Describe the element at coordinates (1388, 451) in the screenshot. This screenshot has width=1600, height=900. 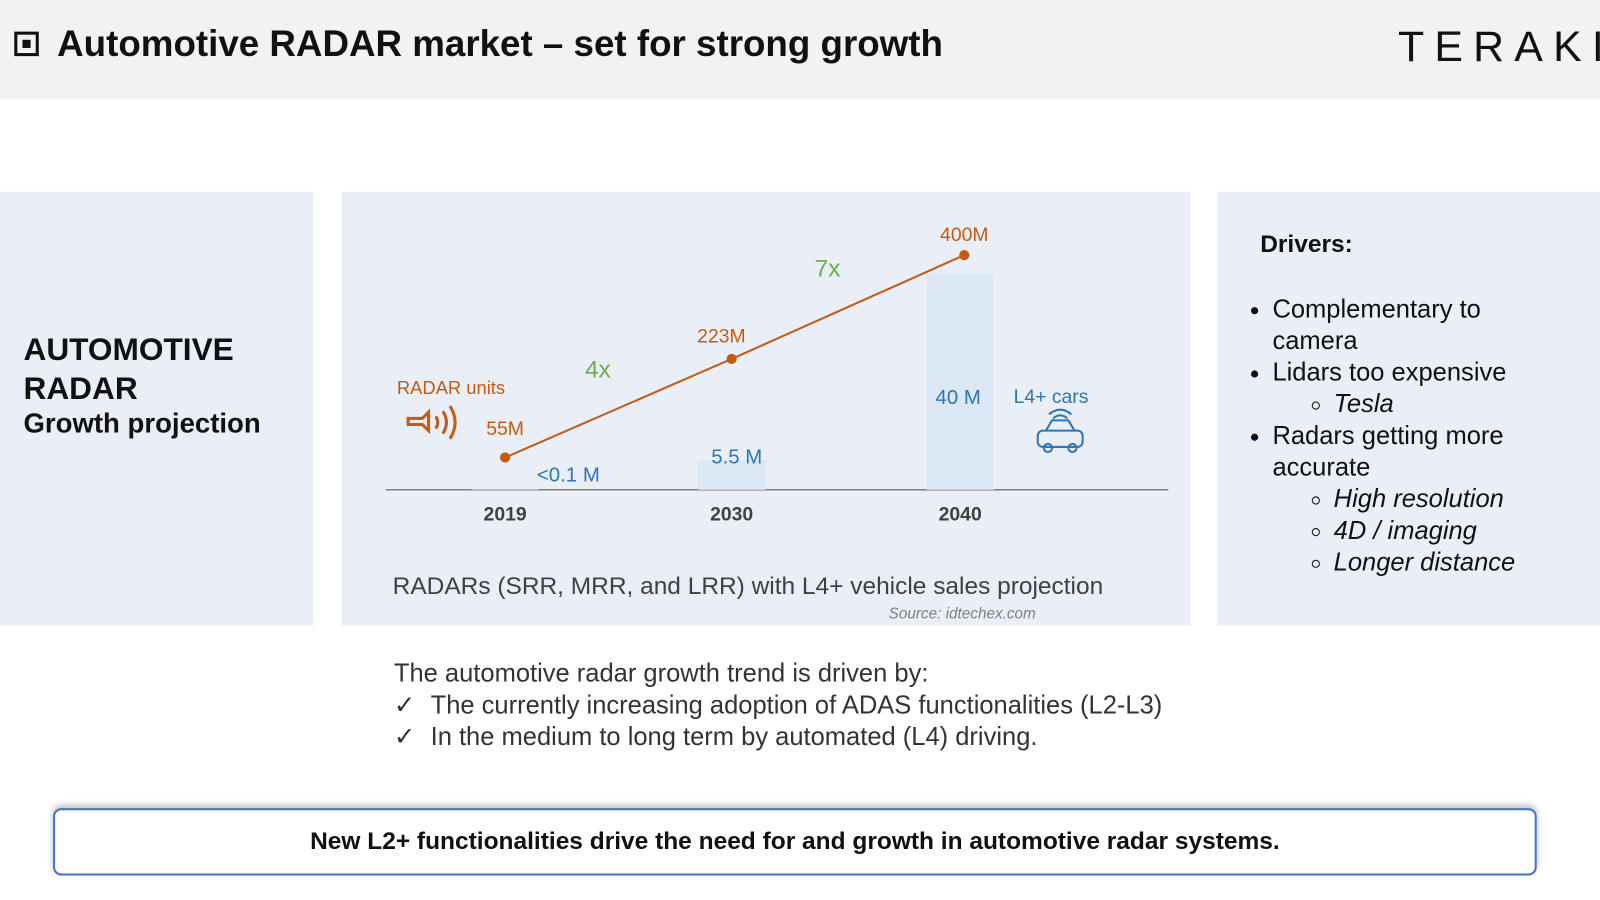
I see `driver-text: Radars getting more accurate` at that location.